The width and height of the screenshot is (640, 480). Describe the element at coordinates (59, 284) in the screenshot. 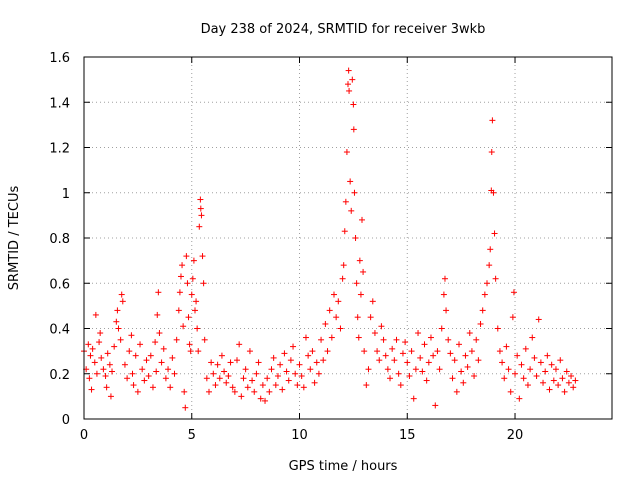

I see `y-tick-label: 0.6` at that location.